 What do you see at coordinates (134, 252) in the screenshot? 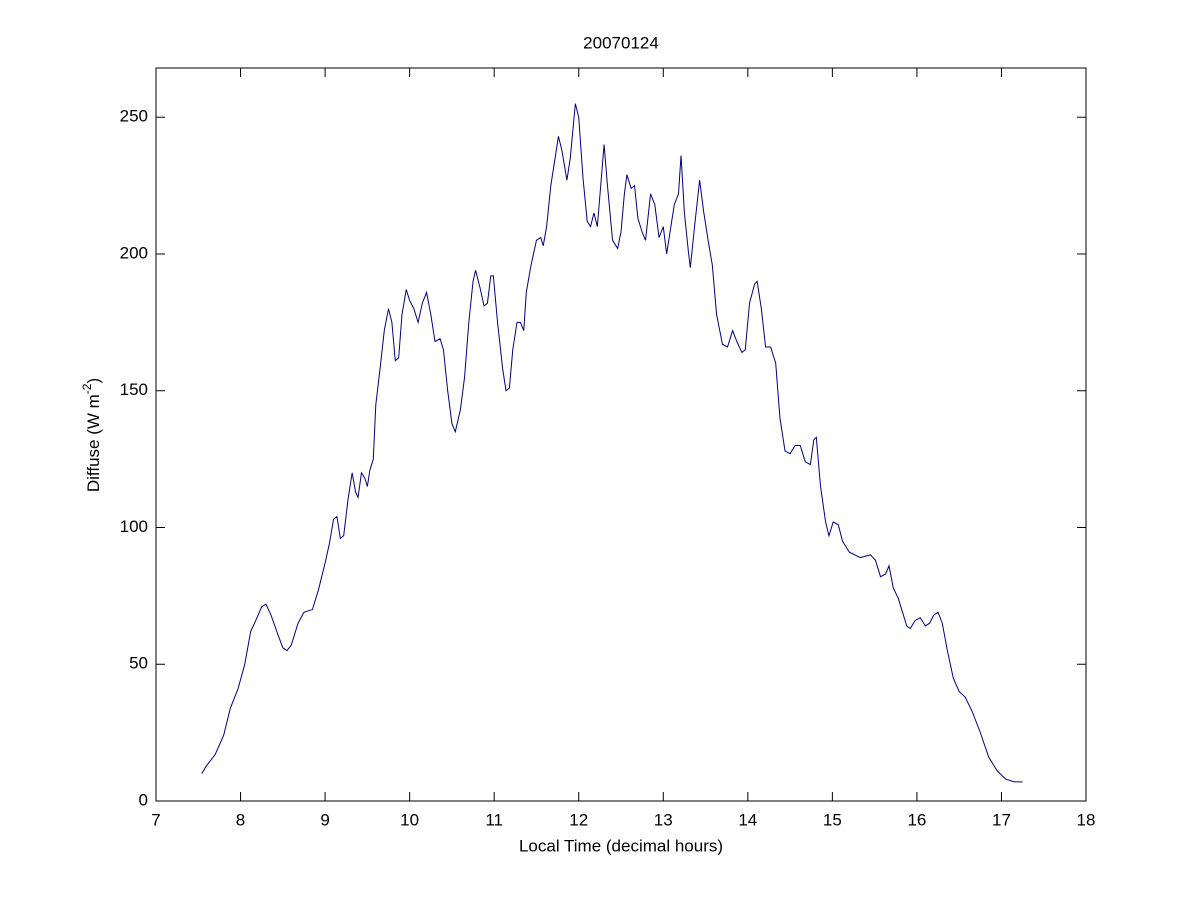
I see `y-tick-label: 200` at bounding box center [134, 252].